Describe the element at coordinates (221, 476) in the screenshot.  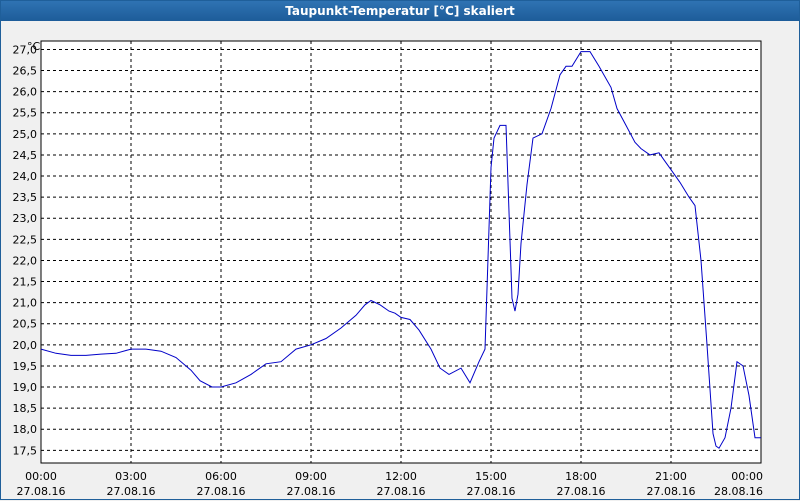
I see `x-tick-time-label: 06:00` at that location.